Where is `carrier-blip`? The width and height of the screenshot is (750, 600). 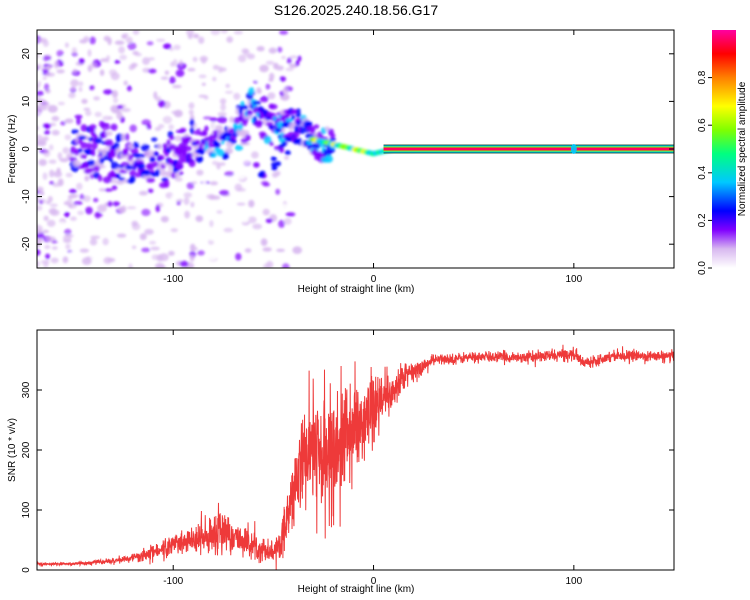
carrier-blip is located at coordinates (573, 149).